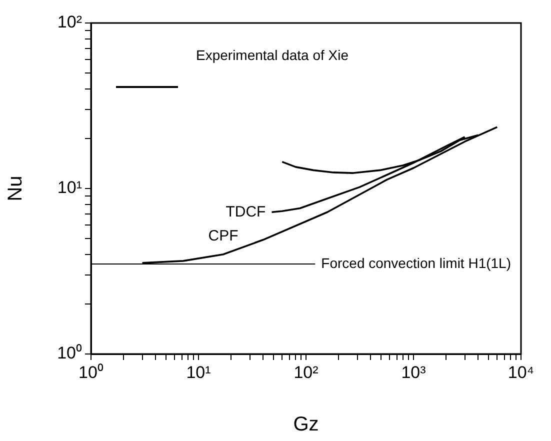 This screenshot has width=551, height=441. I want to click on x-tick-label: 10⁰, so click(91, 372).